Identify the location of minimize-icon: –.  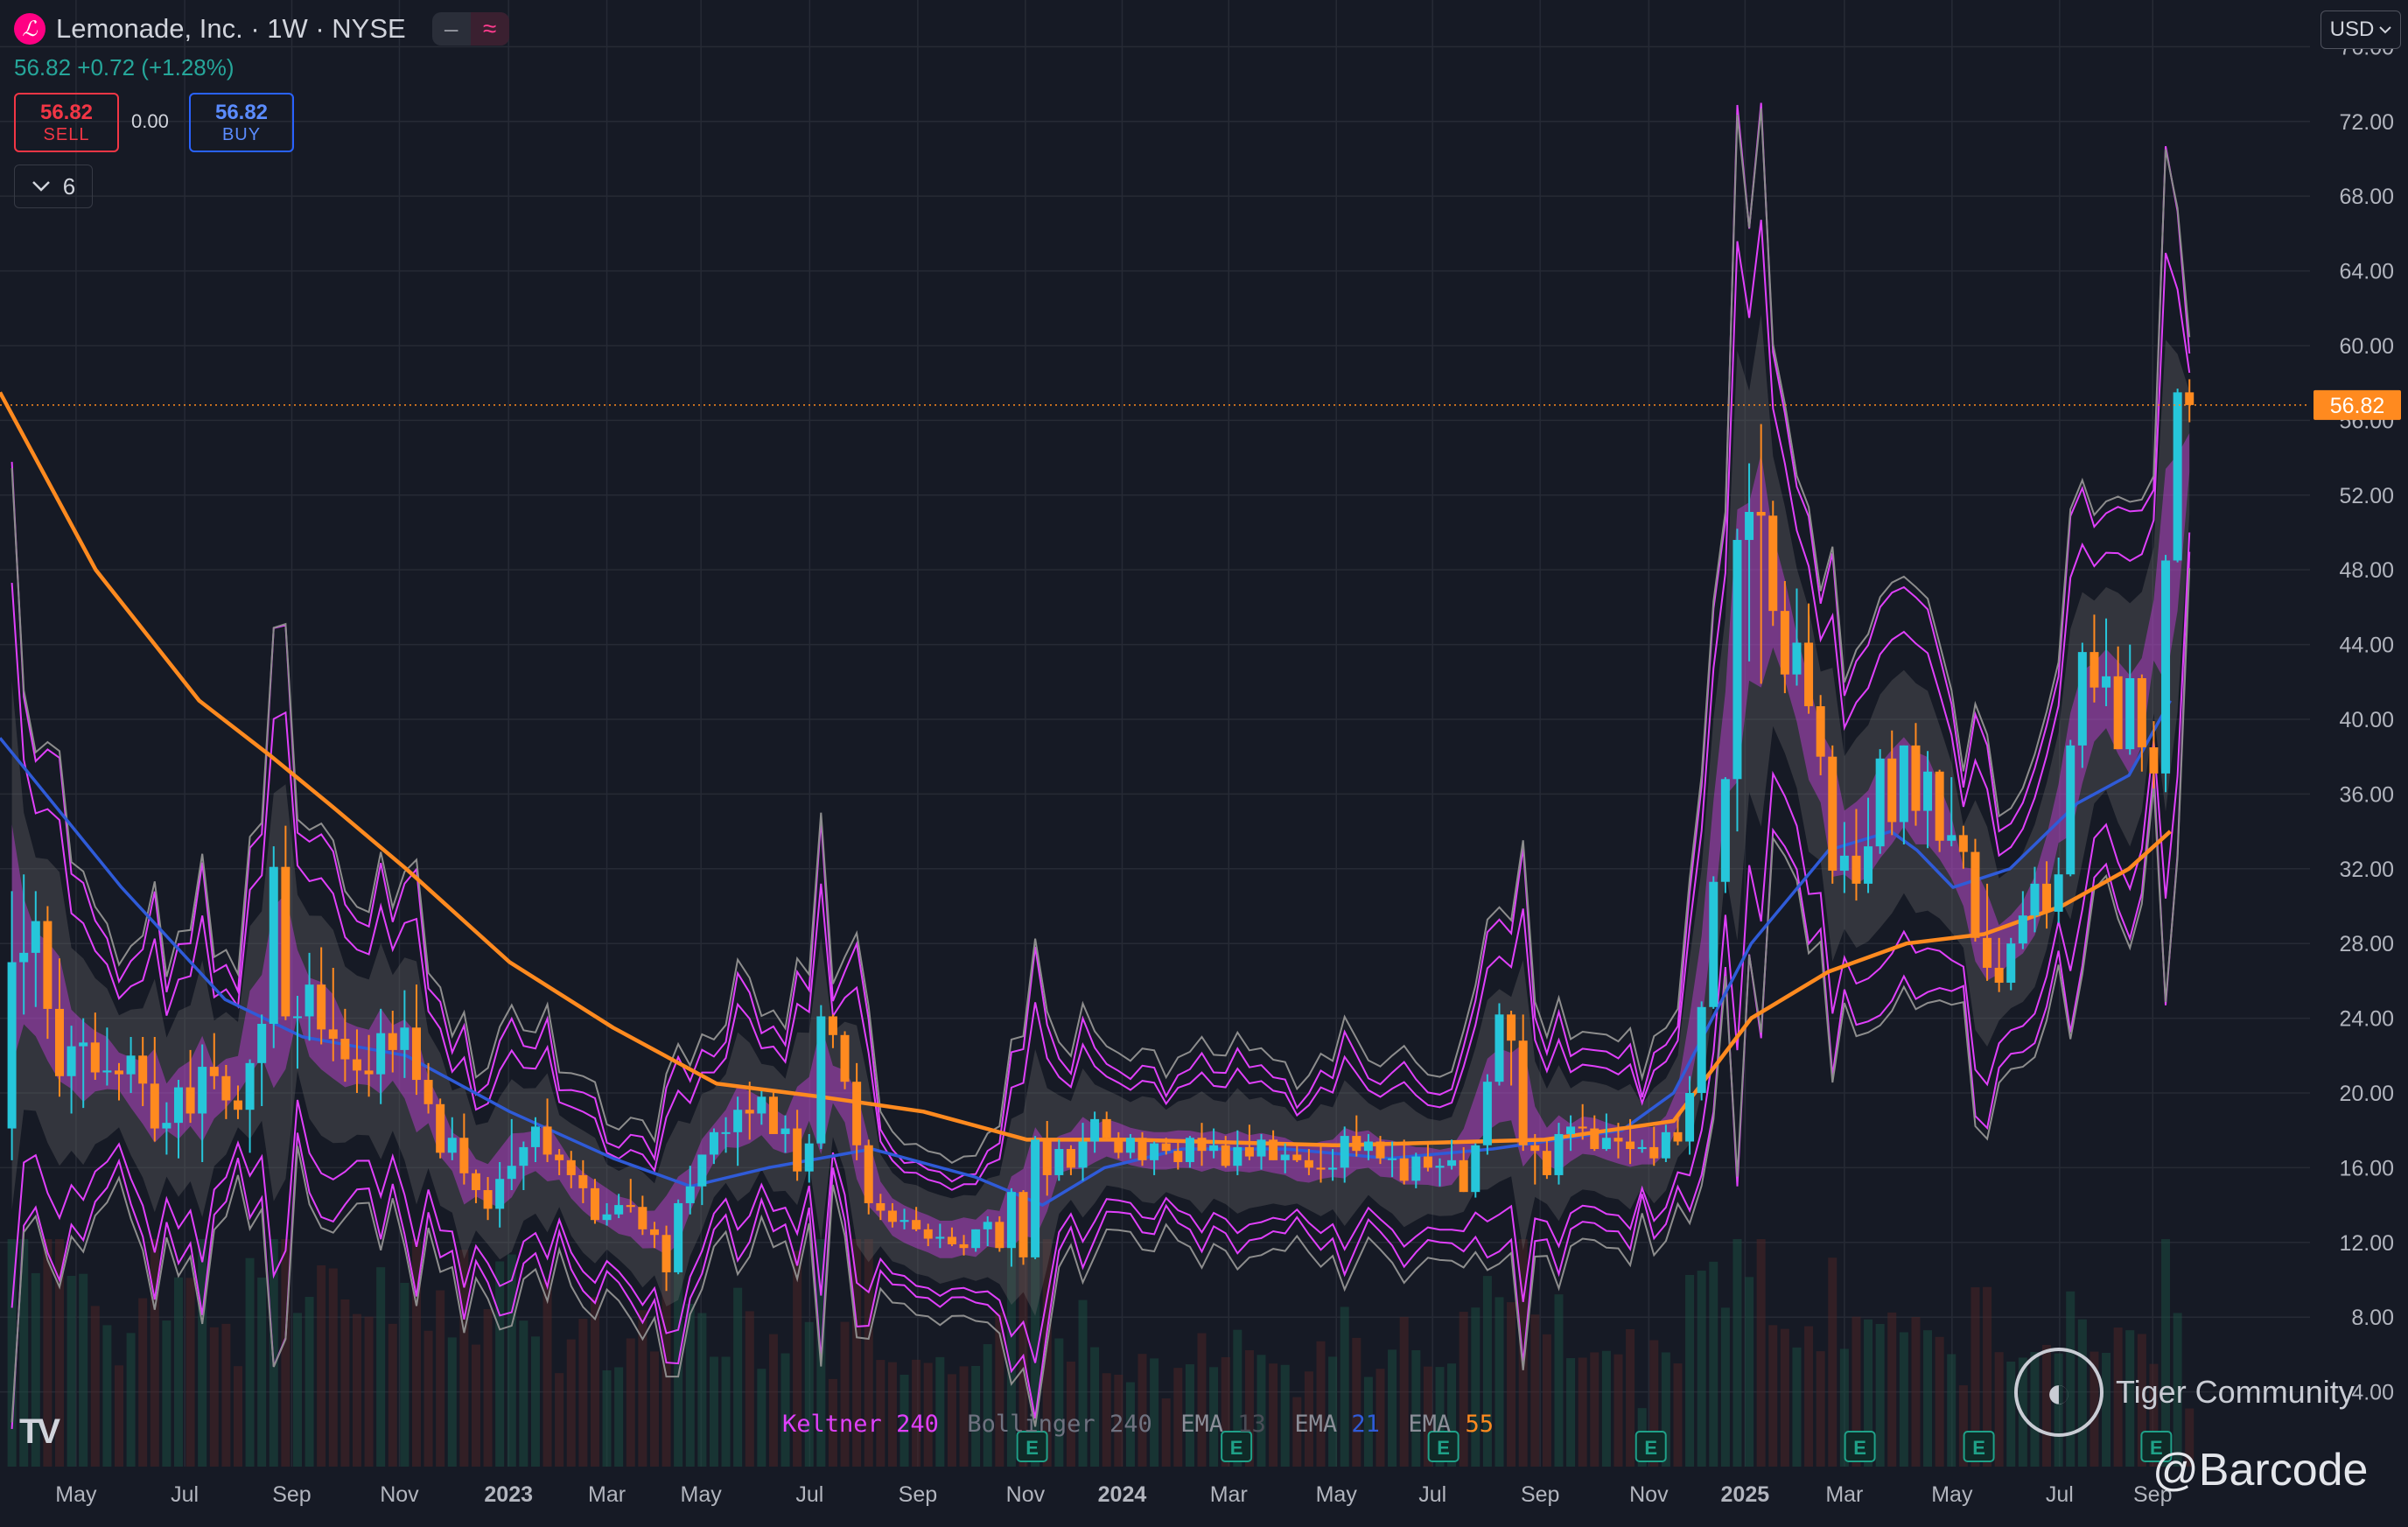
(451, 28).